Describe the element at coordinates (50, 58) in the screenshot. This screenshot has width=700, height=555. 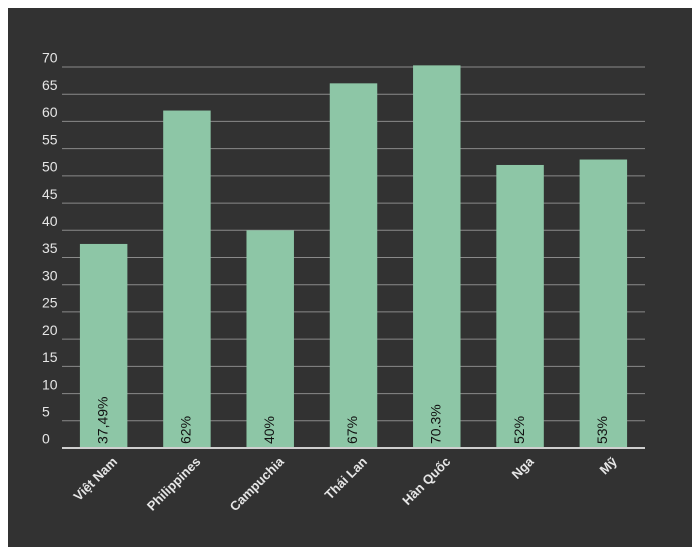
I see `y-tick-label: 70` at that location.